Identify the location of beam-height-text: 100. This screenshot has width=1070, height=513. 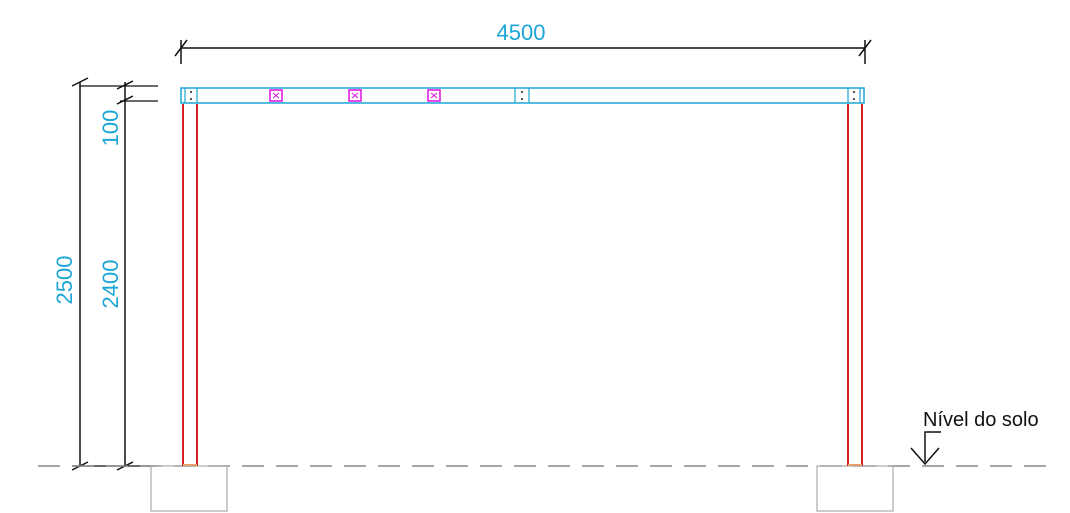
(110, 128).